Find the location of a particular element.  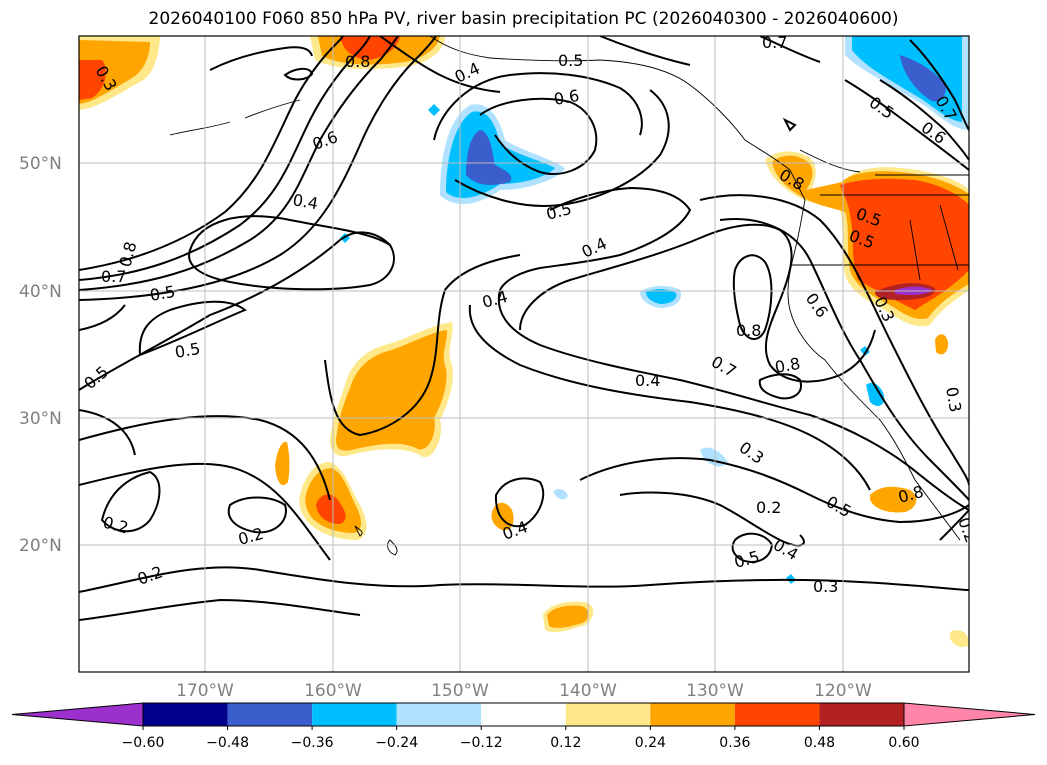

latitude-labels: 50°N 40°N 30°N 20°N is located at coordinates (40, 355).